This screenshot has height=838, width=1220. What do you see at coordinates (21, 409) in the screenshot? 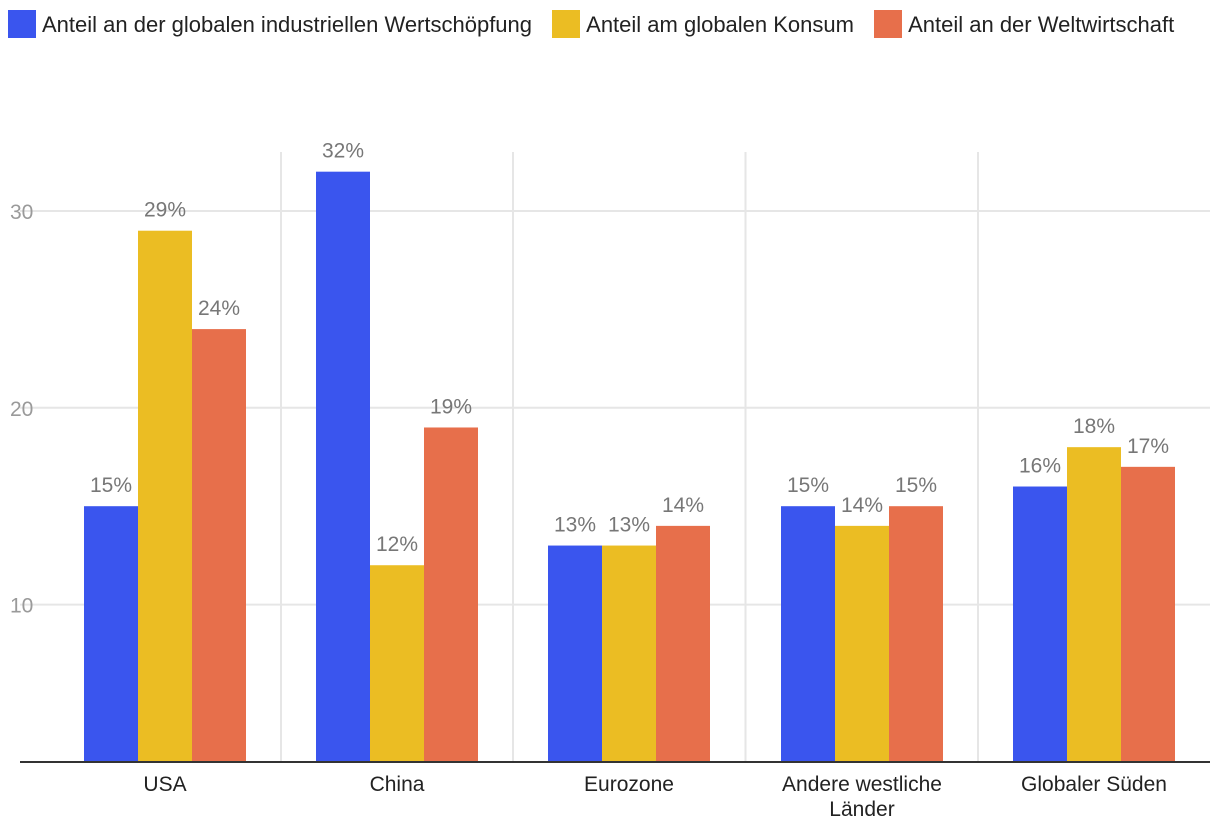
I see `y-tick-label: 20` at bounding box center [21, 409].